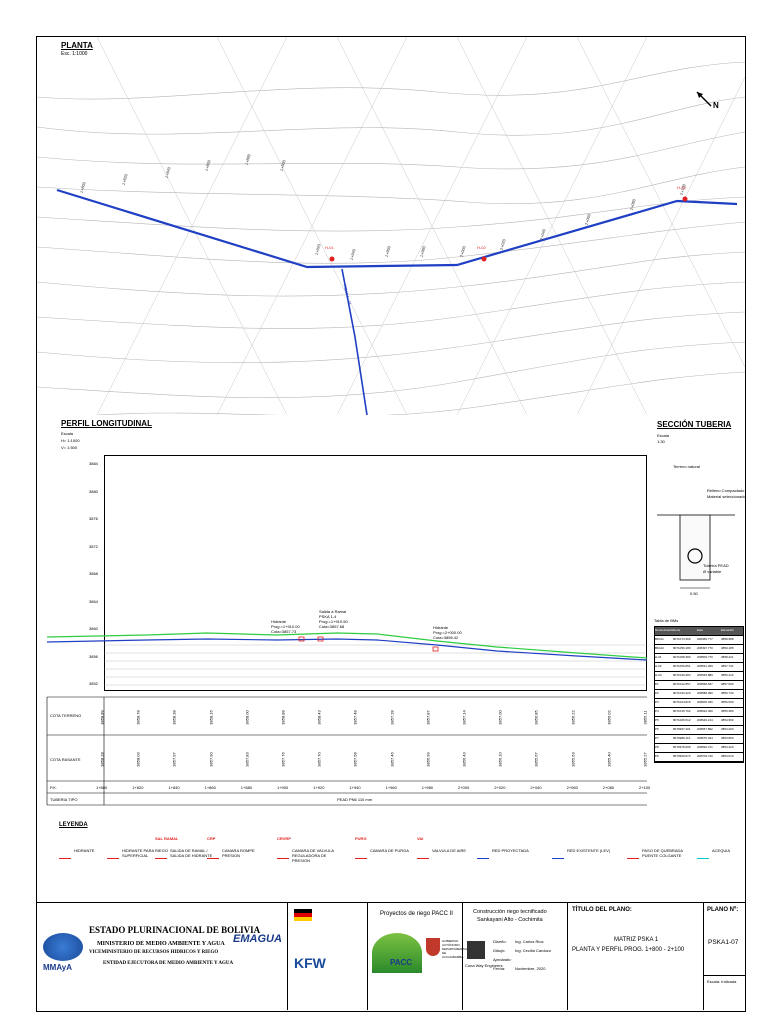 The width and height of the screenshot is (768, 1024). Describe the element at coordinates (657, 684) in the screenshot. I see `bm-table-cell: P1` at that location.